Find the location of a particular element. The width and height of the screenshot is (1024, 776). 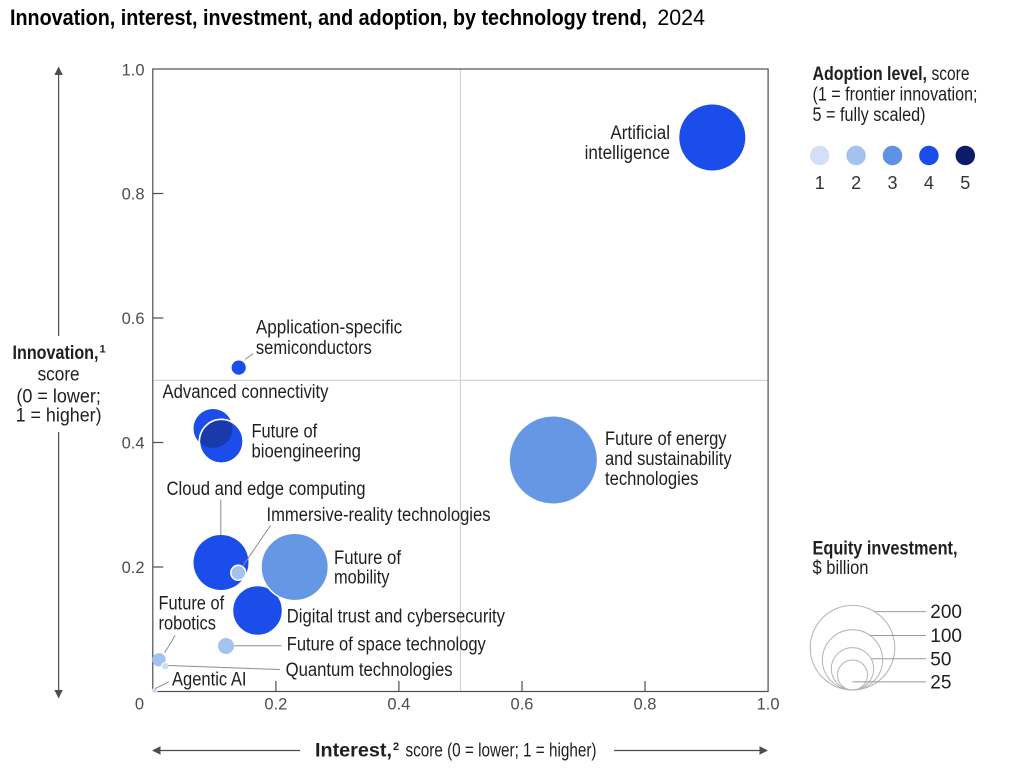

svg-text:Digital trust and cybersecurit: Digital trust and cybersecurity is located at coordinates (396, 617).